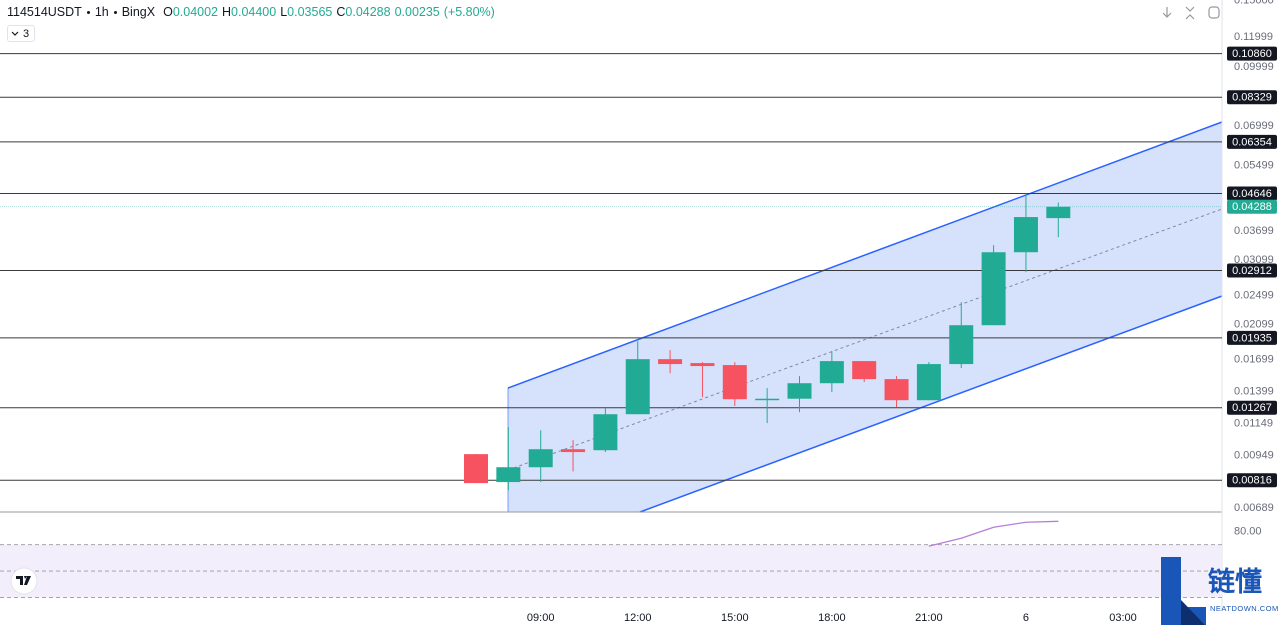  What do you see at coordinates (1254, 508) in the screenshot?
I see `y-tick-label: 0.00689` at bounding box center [1254, 508].